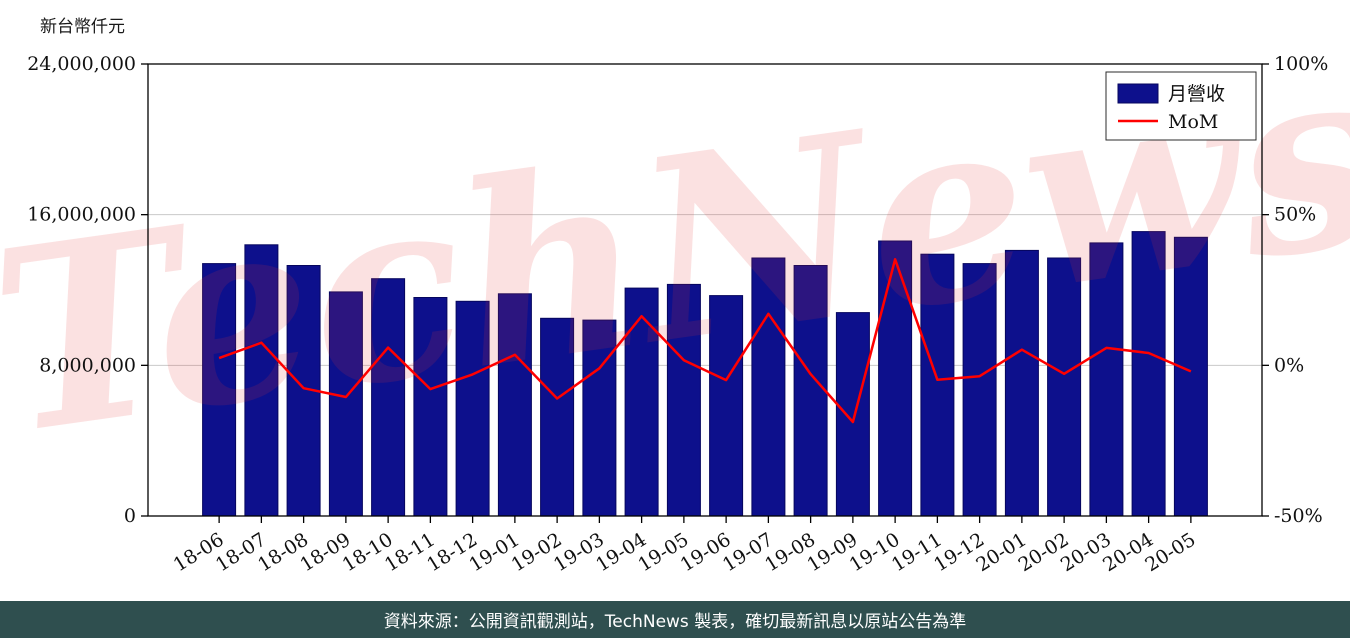  What do you see at coordinates (81, 64) in the screenshot?
I see `left-tick-label: 24,000,000` at bounding box center [81, 64].